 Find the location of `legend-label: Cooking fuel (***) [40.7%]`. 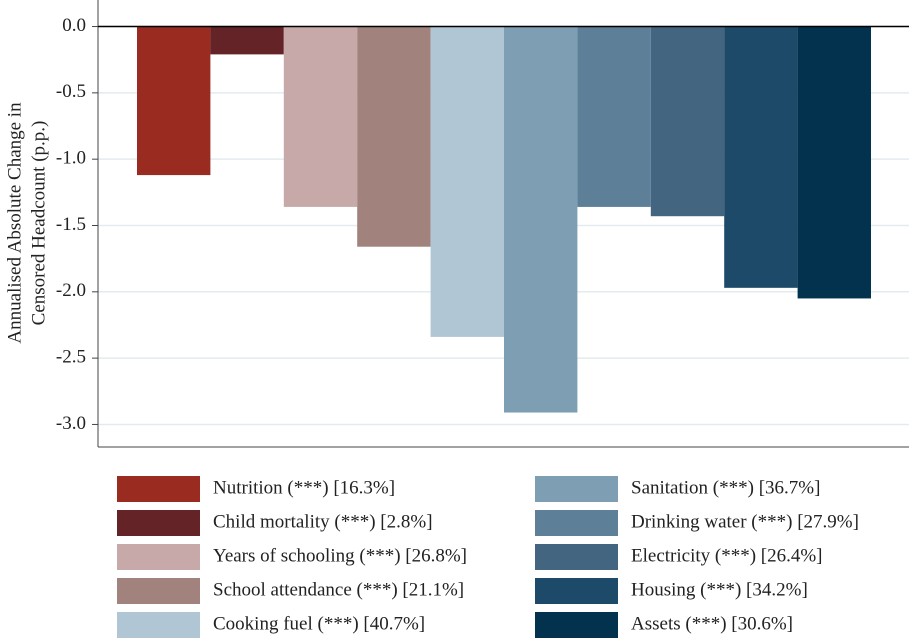

legend-label: Cooking fuel (***) [40.7%] is located at coordinates (319, 623).